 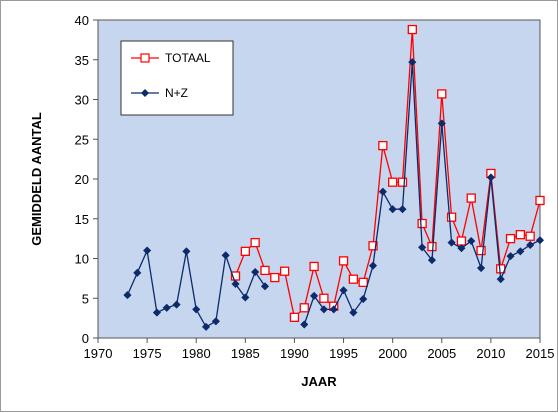 What do you see at coordinates (82, 139) in the screenshot?
I see `y-tick-label: 25` at bounding box center [82, 139].